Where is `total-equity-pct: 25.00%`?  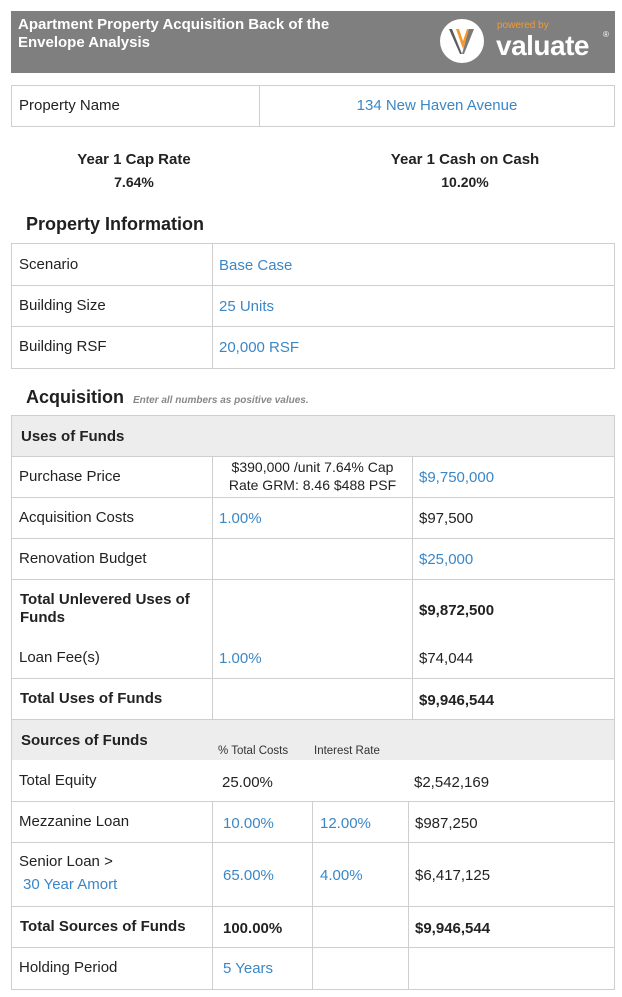 total-equity-pct: 25.00% is located at coordinates (247, 782).